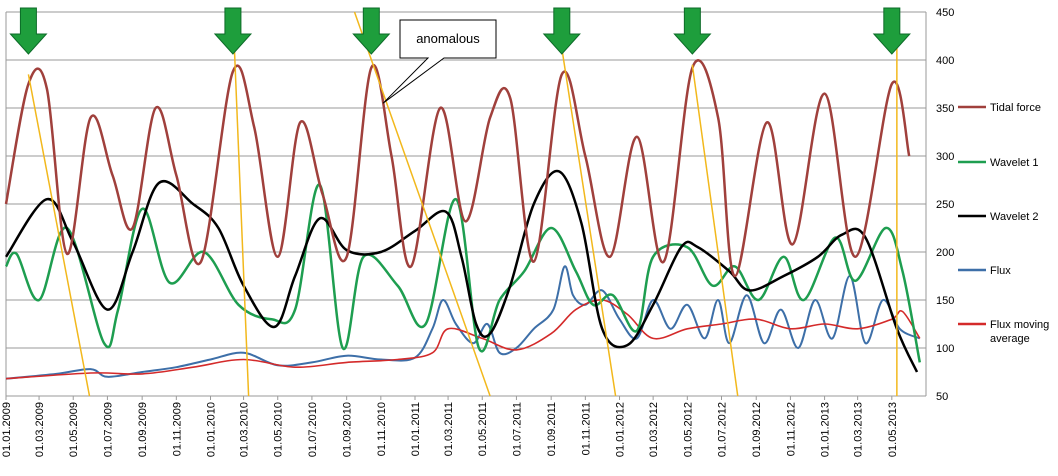 This screenshot has width=1058, height=476. What do you see at coordinates (108, 429) in the screenshot?
I see `x-tick-label: 01.07.2009` at bounding box center [108, 429].